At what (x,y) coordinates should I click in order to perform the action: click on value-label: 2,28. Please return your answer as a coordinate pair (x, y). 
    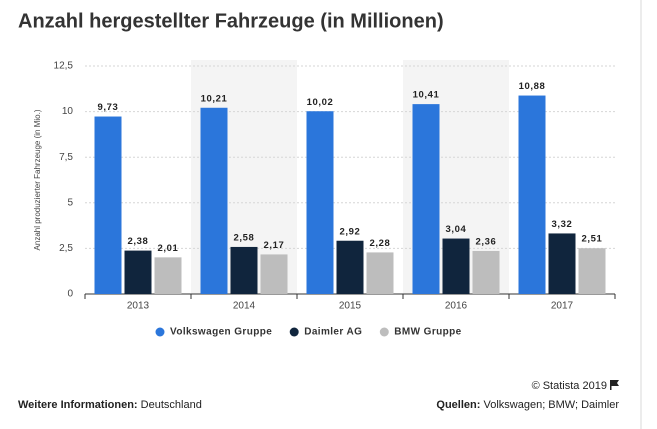
    Looking at the image, I should click on (380, 243).